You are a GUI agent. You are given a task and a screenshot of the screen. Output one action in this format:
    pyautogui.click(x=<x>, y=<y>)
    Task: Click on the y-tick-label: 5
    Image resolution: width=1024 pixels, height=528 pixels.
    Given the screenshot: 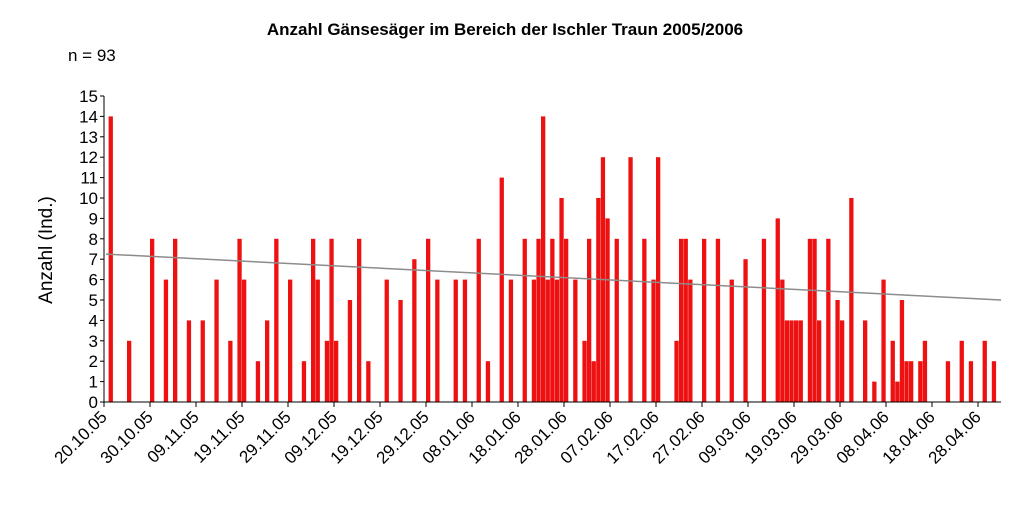 What is the action you would take?
    pyautogui.click(x=93, y=300)
    